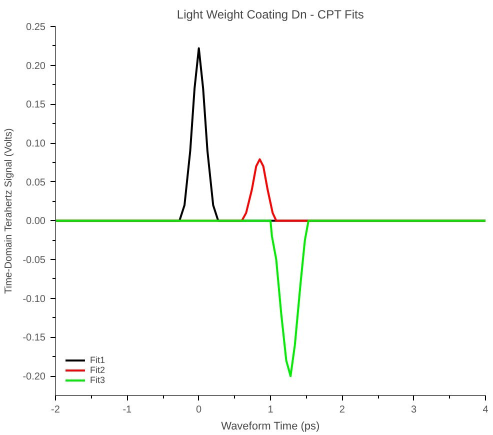 The width and height of the screenshot is (493, 435). I want to click on y-tick-label: 0.10, so click(36, 144).